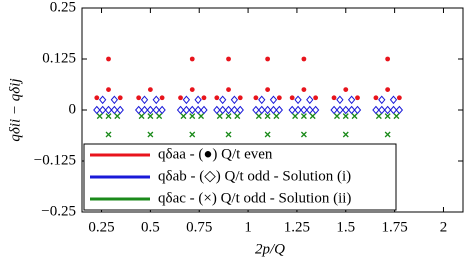 This screenshot has width=474, height=264. Describe the element at coordinates (254, 198) in the screenshot. I see `legend-label: qδac - (×) Q/t odd - Solution (ii)` at that location.